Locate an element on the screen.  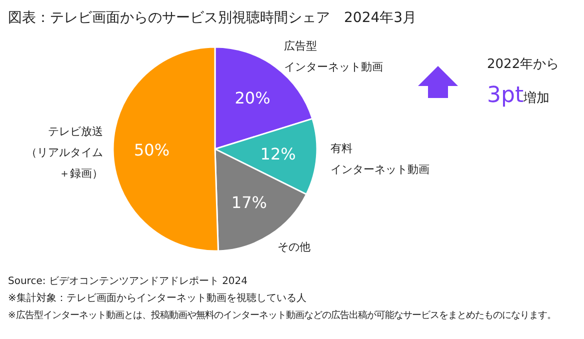
text: 2022年から is located at coordinates (523, 64).